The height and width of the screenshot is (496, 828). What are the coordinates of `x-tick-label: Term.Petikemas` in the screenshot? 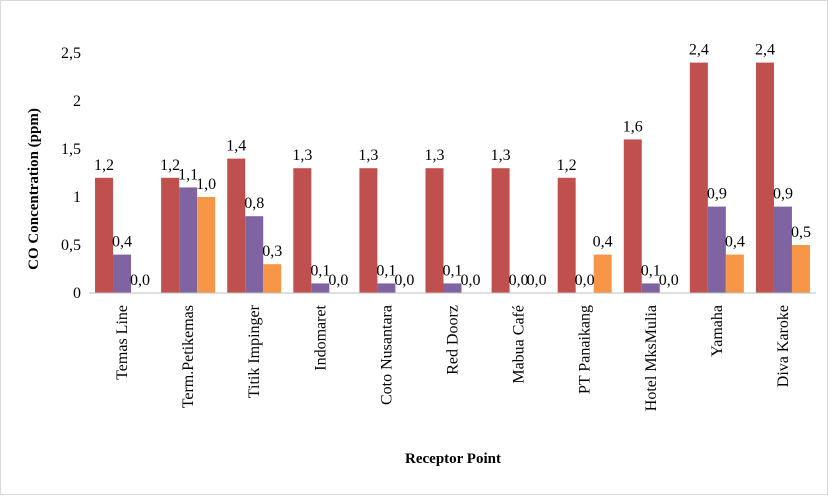 It's located at (188, 356).